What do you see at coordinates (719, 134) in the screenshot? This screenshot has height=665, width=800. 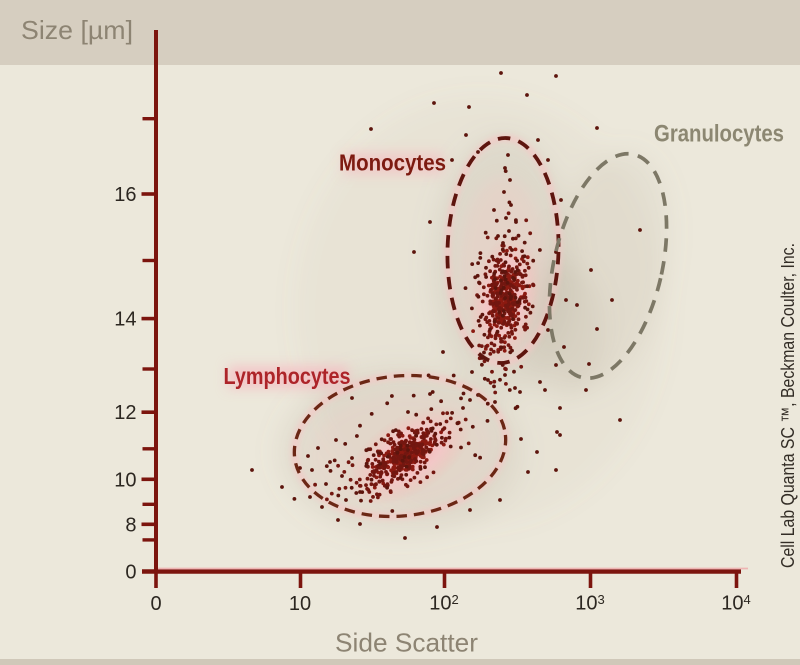 I see `svg-text: Granulocytes` at bounding box center [719, 134].